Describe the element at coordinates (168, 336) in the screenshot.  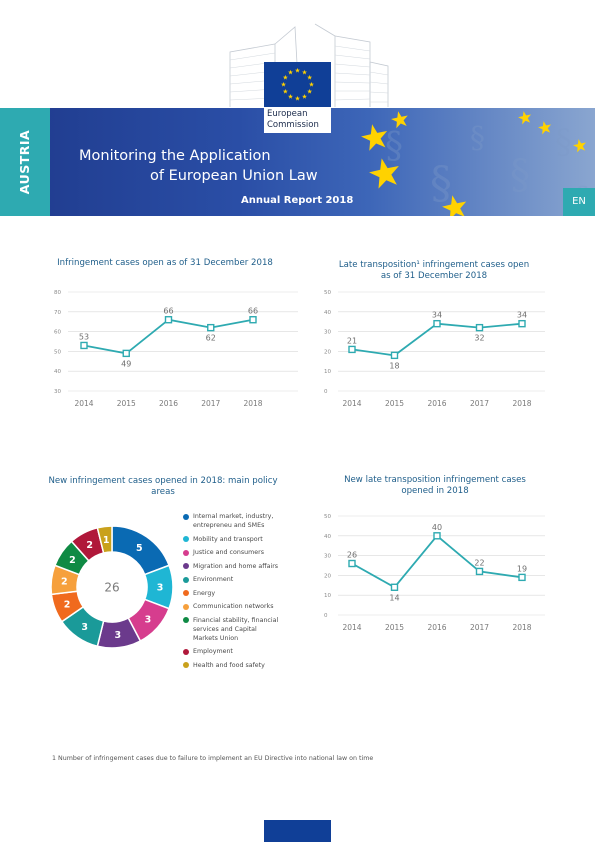
I see `series-line` at that location.